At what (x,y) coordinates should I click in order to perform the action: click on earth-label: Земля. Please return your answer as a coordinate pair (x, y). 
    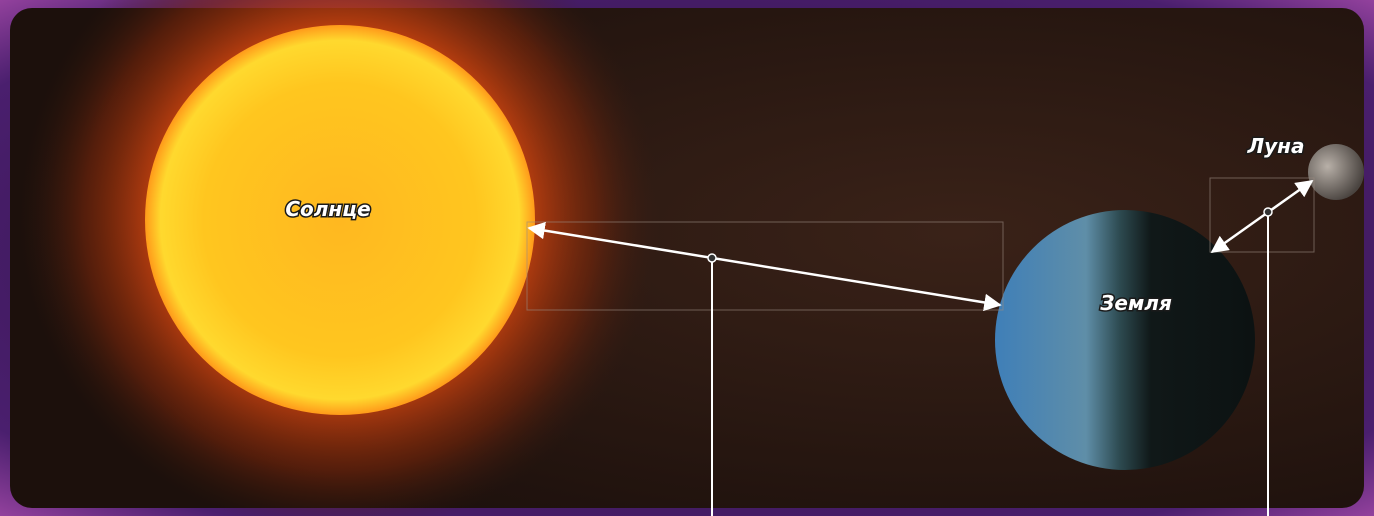
    Looking at the image, I should click on (1135, 303).